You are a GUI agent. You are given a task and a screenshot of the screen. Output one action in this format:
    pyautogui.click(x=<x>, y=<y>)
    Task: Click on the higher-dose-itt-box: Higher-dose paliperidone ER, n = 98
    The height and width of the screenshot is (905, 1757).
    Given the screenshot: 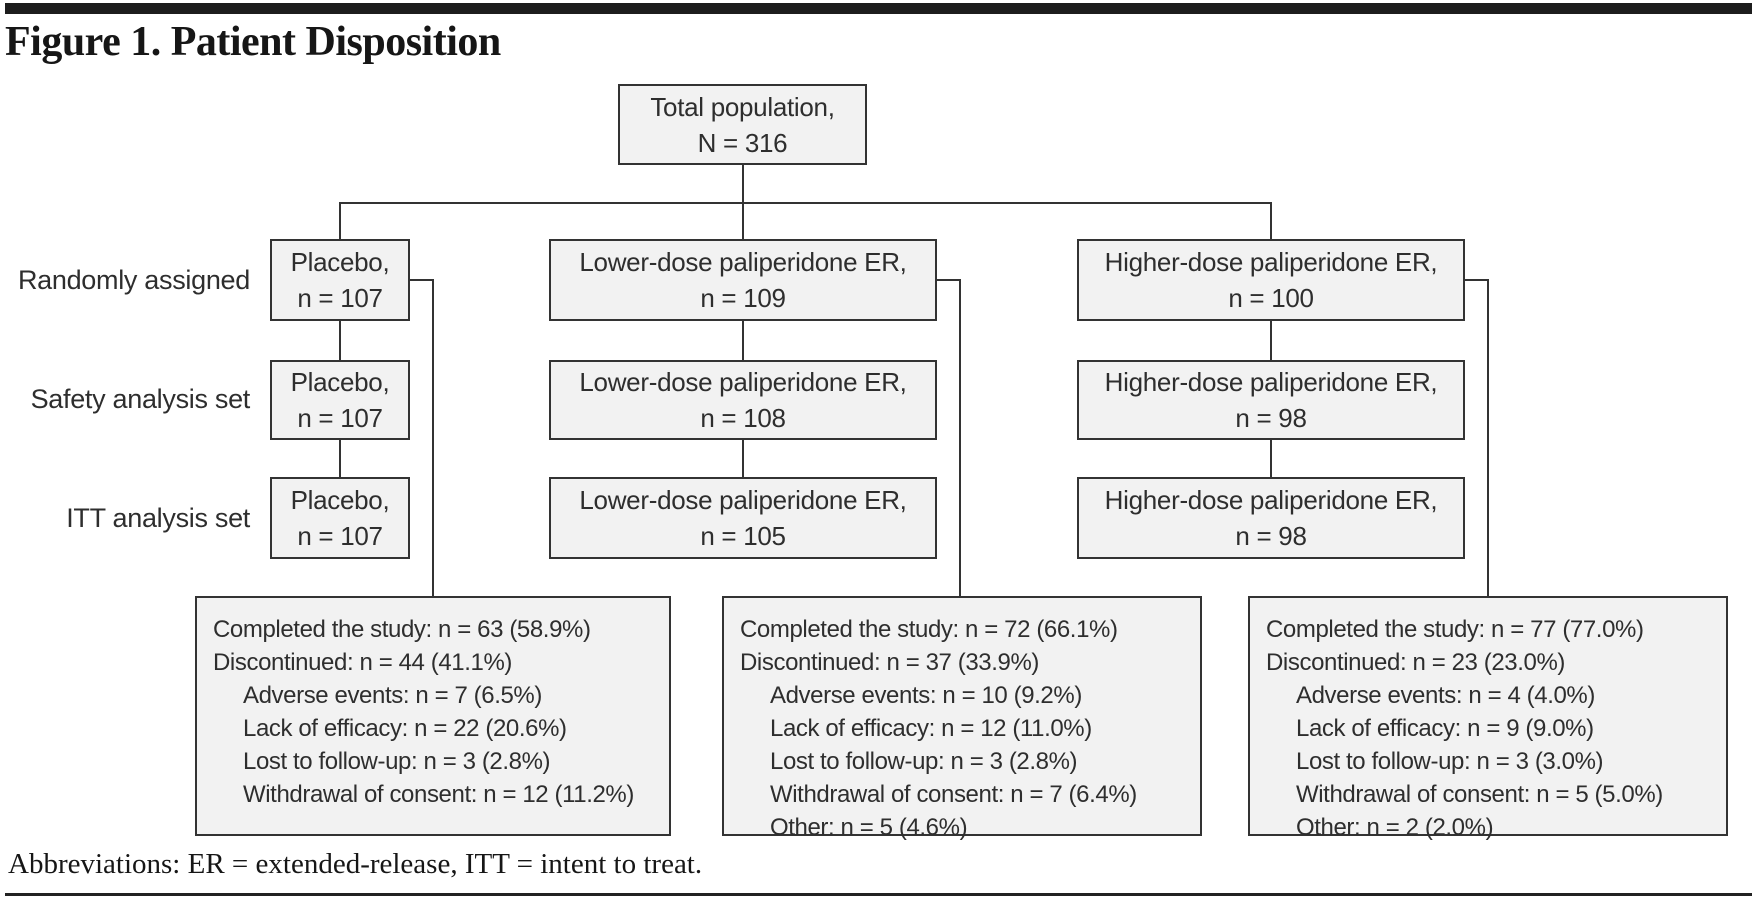 What is the action you would take?
    pyautogui.click(x=1271, y=518)
    